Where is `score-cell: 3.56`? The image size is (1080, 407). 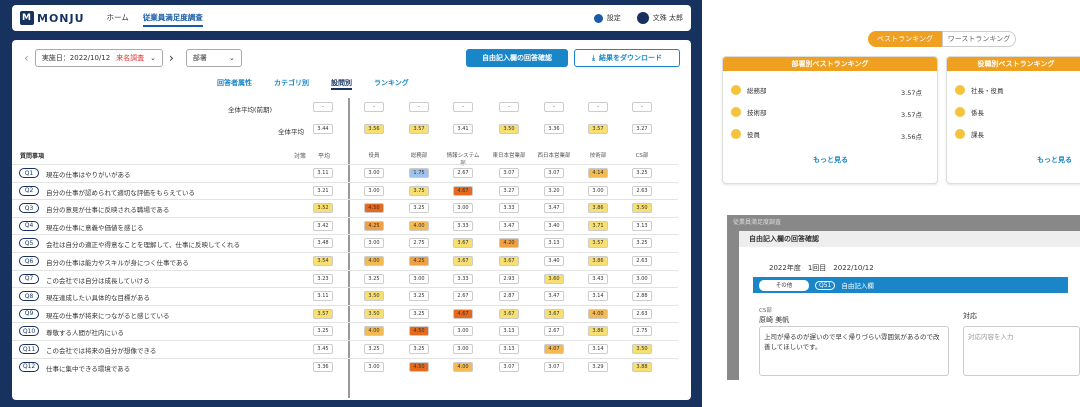 score-cell: 3.56 is located at coordinates (374, 129).